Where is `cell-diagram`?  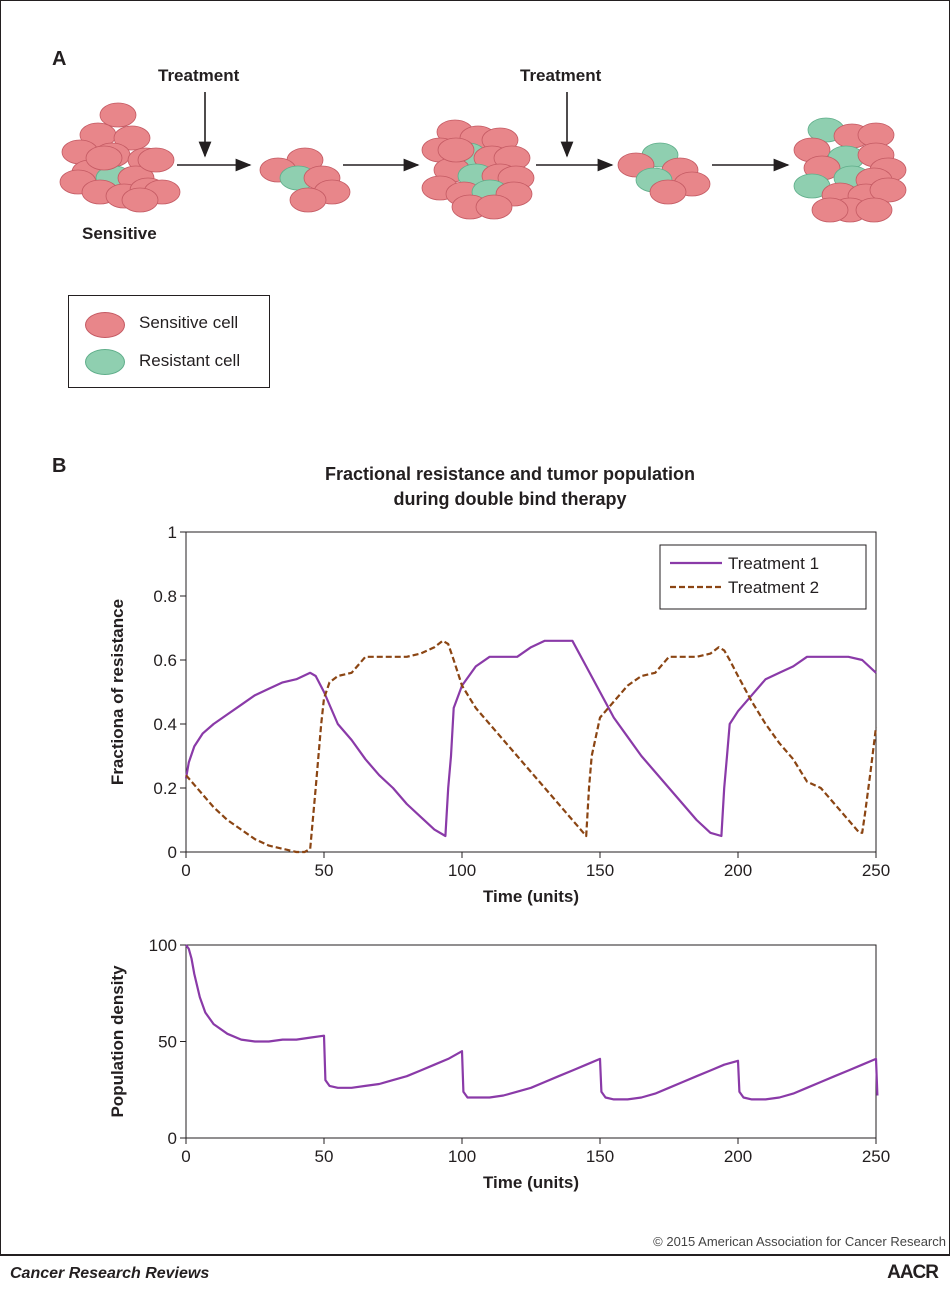 cell-diagram is located at coordinates (483, 157).